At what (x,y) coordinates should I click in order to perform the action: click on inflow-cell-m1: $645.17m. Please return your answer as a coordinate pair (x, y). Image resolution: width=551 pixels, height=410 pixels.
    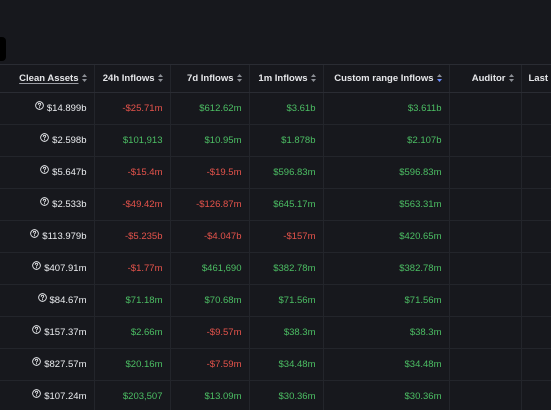
    Looking at the image, I should click on (285, 204).